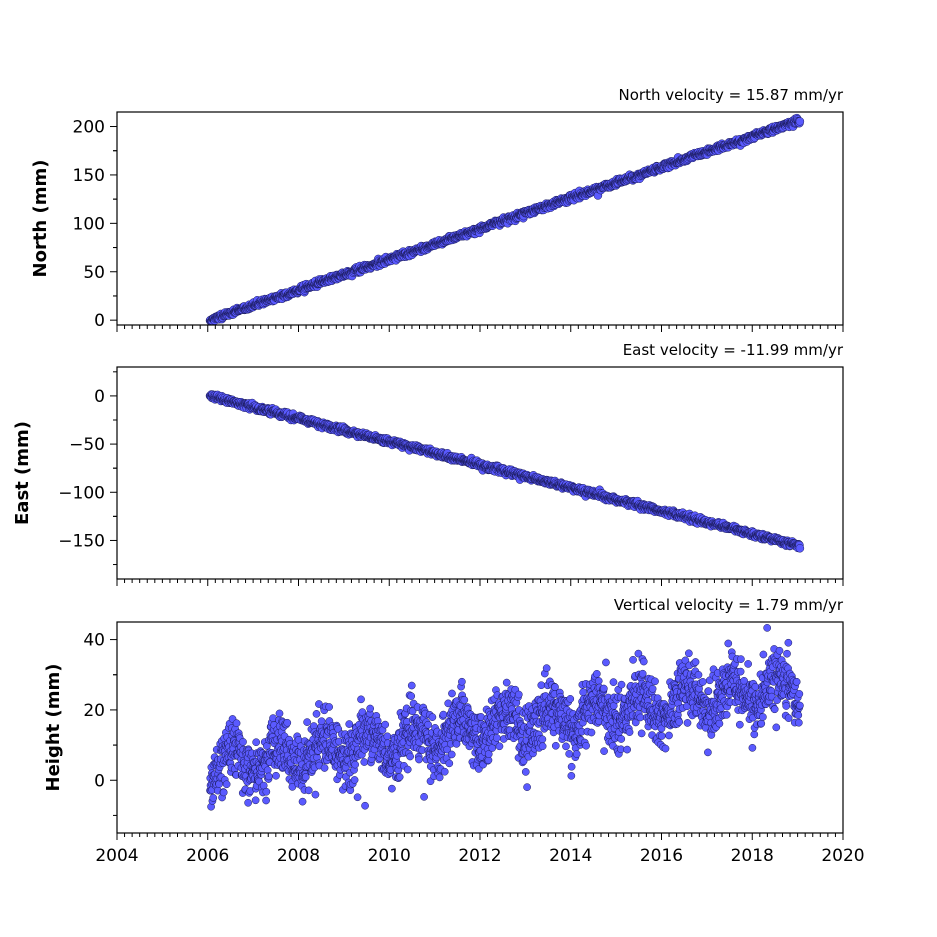 This screenshot has width=937, height=937. Describe the element at coordinates (89, 224) in the screenshot. I see `y-tick-label: 100` at that location.